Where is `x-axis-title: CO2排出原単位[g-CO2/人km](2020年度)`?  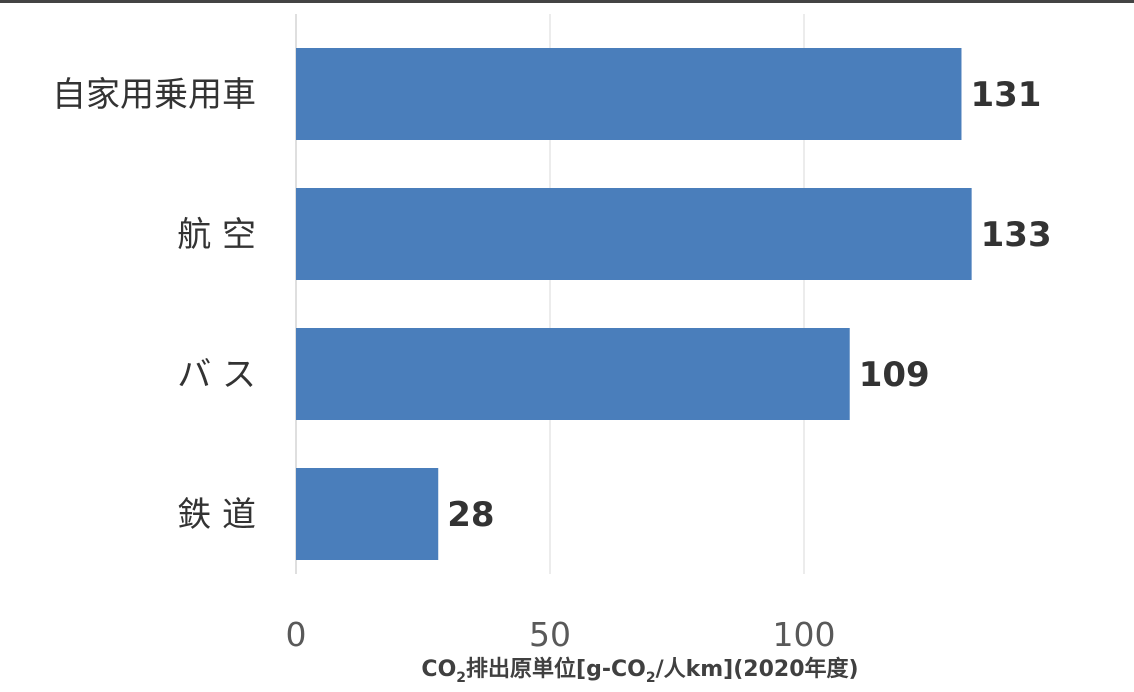 x-axis-title: CO2排出原単位[g-CO2/人km](2020年度) is located at coordinates (639, 671).